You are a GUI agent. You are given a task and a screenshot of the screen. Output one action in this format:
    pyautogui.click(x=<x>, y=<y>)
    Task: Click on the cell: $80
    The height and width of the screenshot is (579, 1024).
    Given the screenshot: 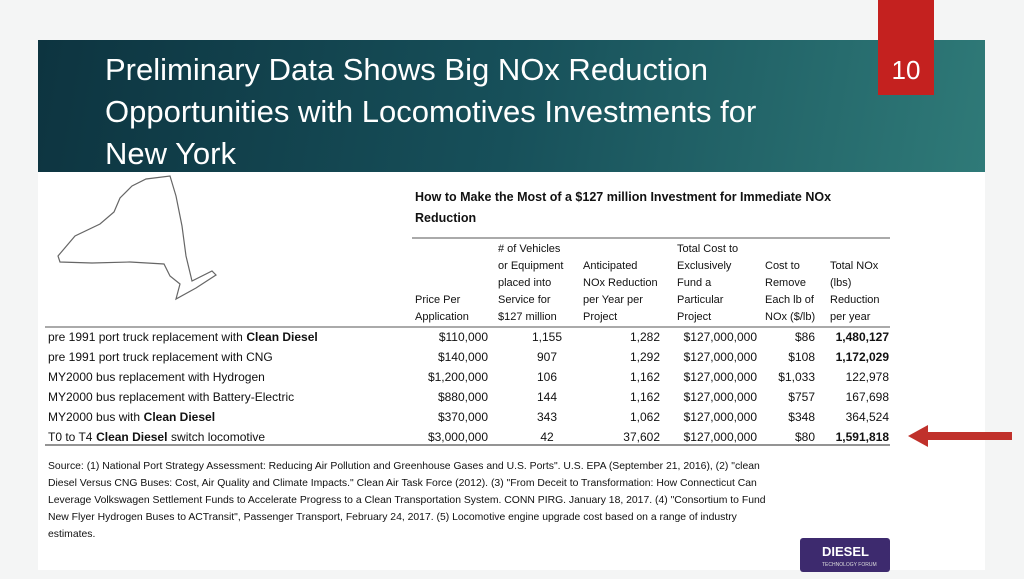 What is the action you would take?
    pyautogui.click(x=804, y=437)
    